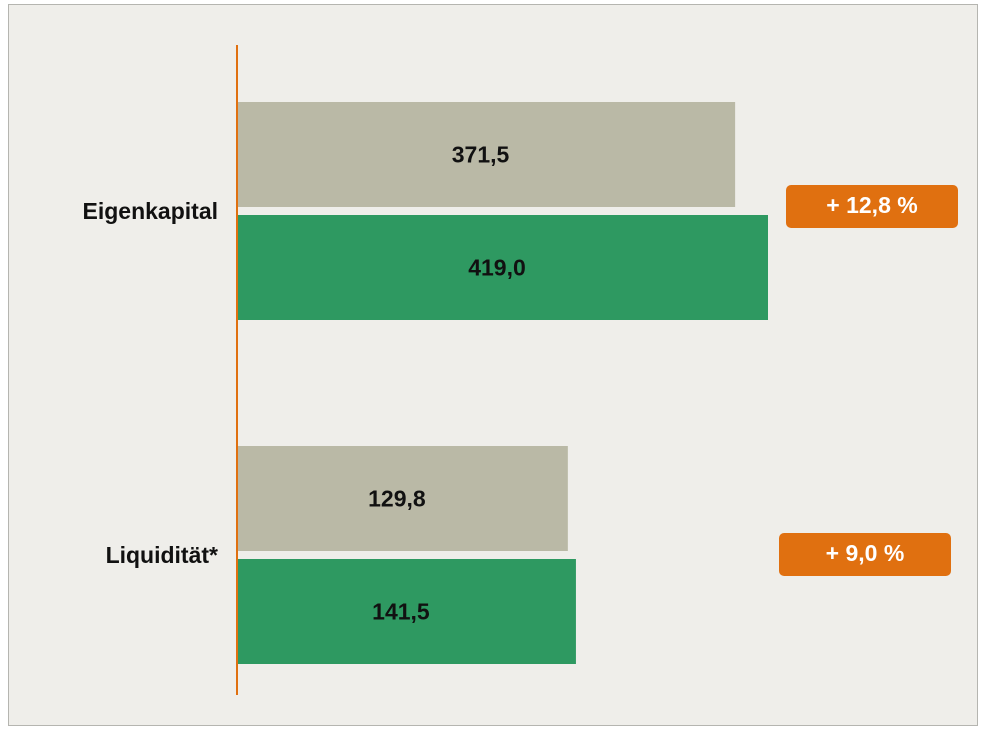 Image resolution: width=982 pixels, height=730 pixels. What do you see at coordinates (150, 211) in the screenshot?
I see `category-label: Eigenkapital` at bounding box center [150, 211].